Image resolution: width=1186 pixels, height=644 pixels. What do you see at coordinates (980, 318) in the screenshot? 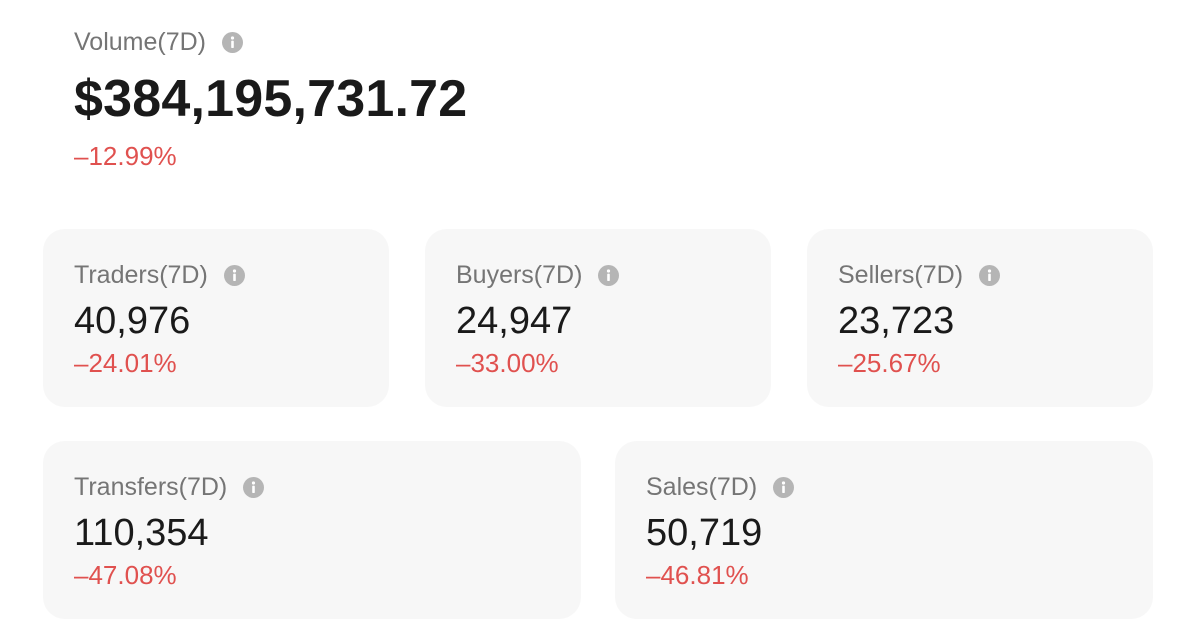
I see `sellers-card: Sellers(7D) 23,723 –25.67%` at bounding box center [980, 318].